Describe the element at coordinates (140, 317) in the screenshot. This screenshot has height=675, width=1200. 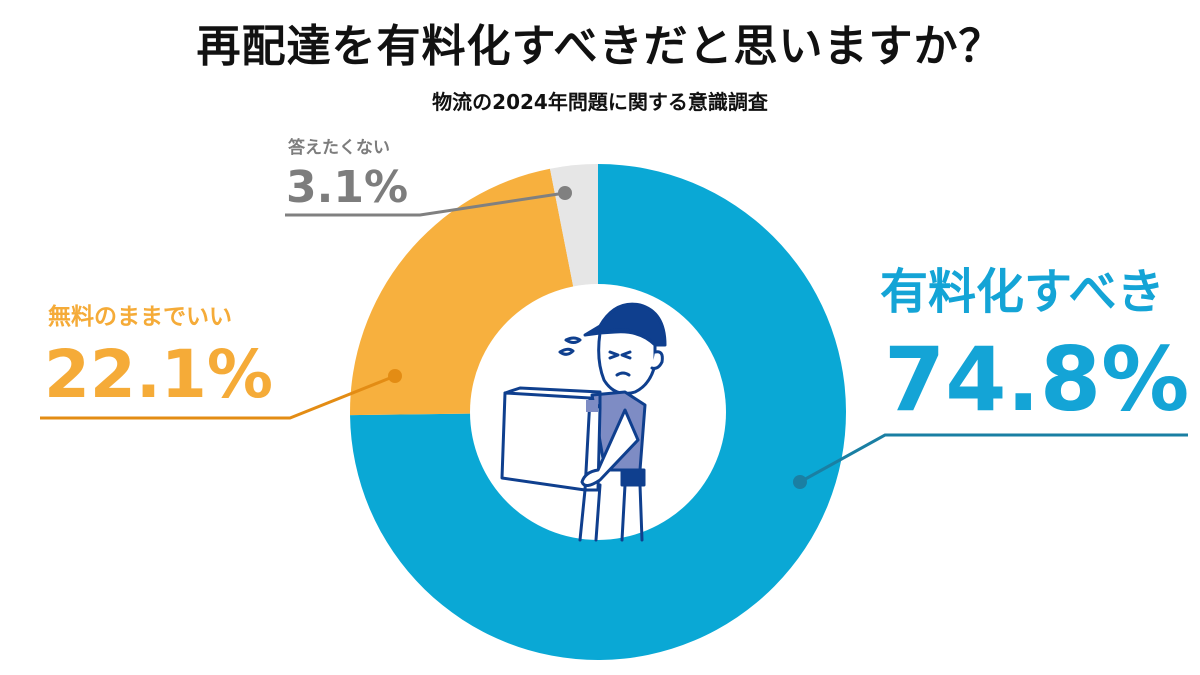
I see `slice-label-orange: 無料のままでいい` at that location.